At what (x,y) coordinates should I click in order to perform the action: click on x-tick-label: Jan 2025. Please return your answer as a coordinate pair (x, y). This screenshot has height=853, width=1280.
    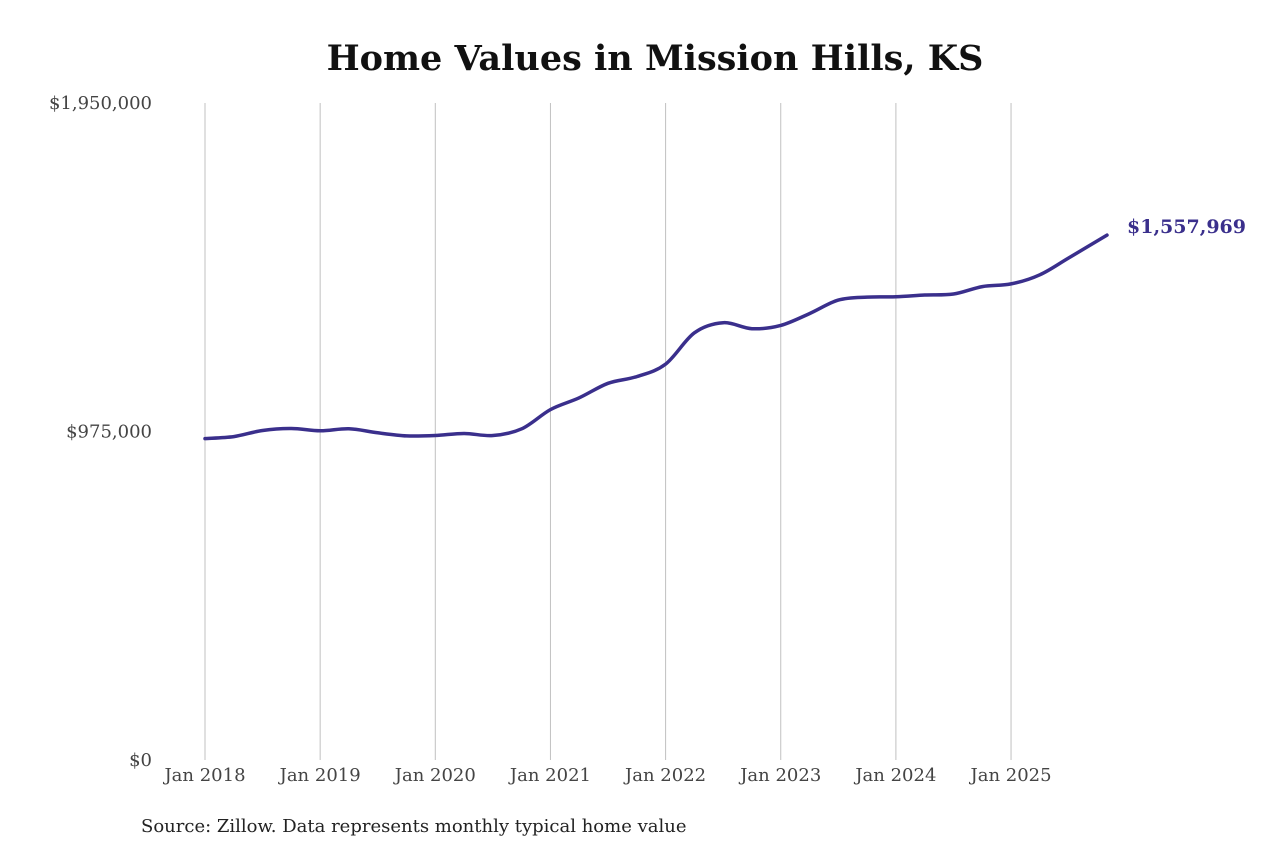
    Looking at the image, I should click on (1010, 775).